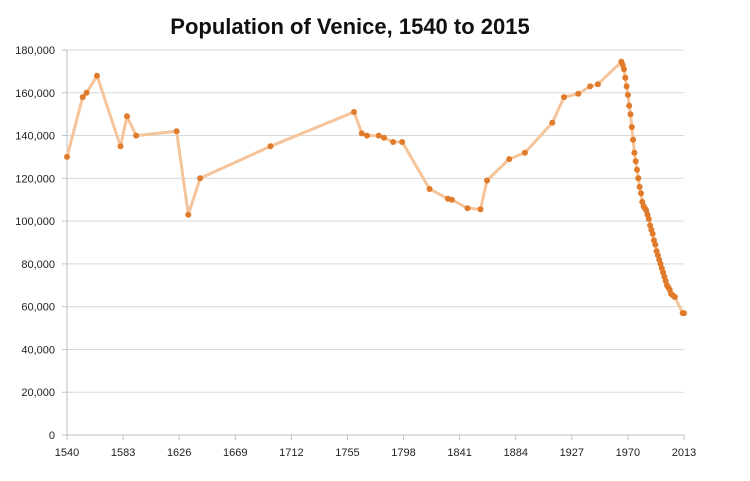 The image size is (750, 481). I want to click on y-tick-label: 0, so click(52, 436).